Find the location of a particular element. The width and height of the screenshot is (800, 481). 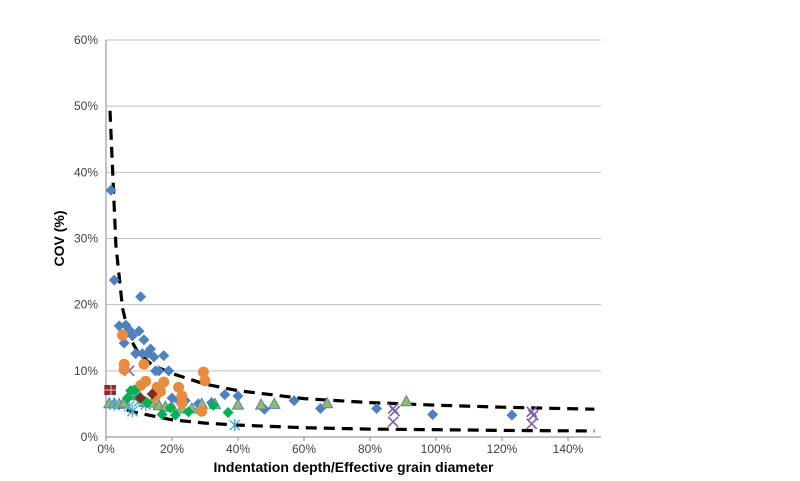

y-tick-label: 60% is located at coordinates (86, 40).